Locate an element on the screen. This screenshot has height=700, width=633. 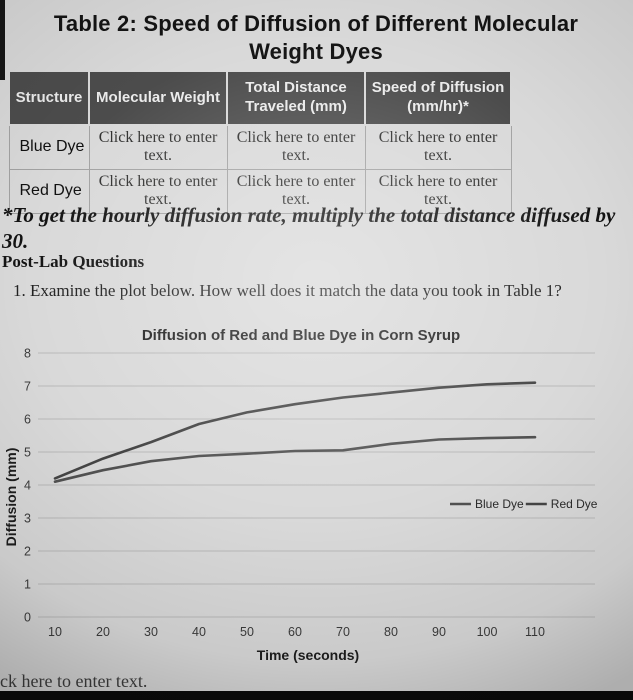
x-tick-label: 60 is located at coordinates (295, 632).